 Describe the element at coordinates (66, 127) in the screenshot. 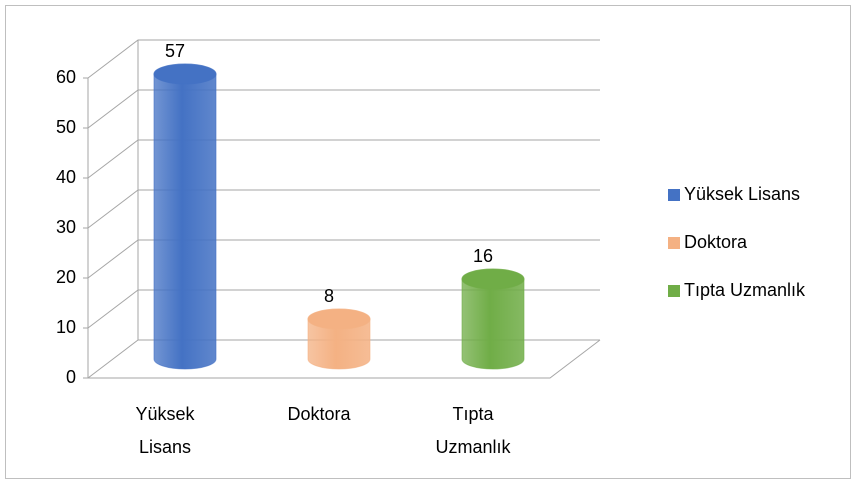

I see `y-tick-label: 50` at that location.